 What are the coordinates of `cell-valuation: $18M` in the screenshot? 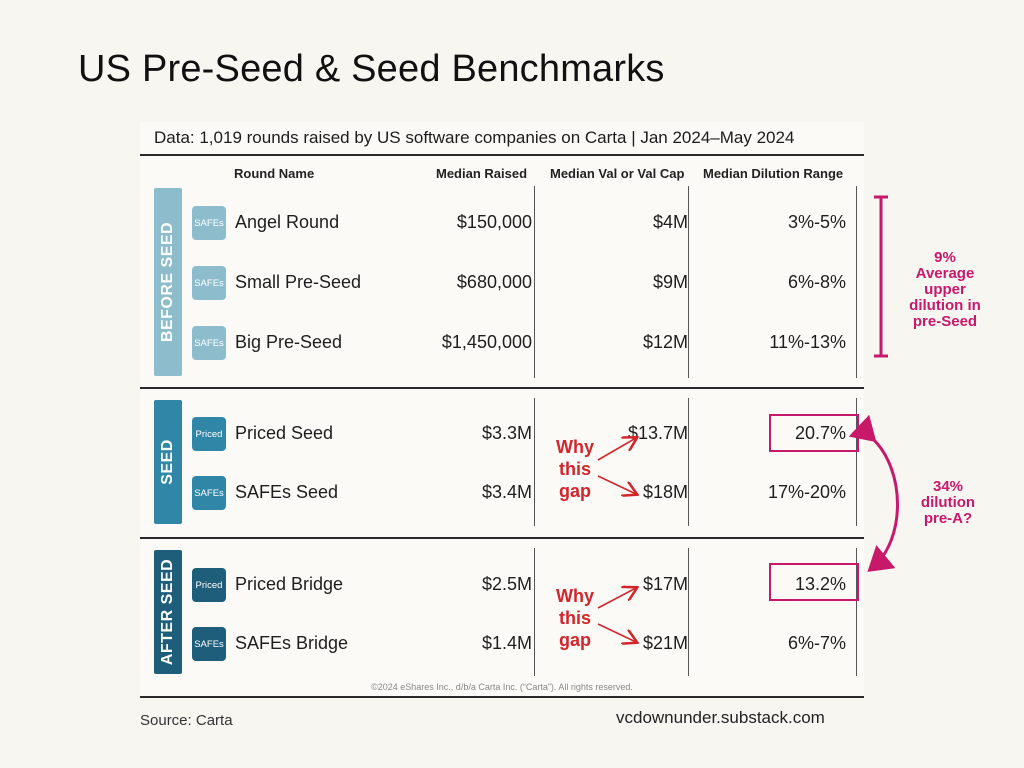 It's located at (665, 492).